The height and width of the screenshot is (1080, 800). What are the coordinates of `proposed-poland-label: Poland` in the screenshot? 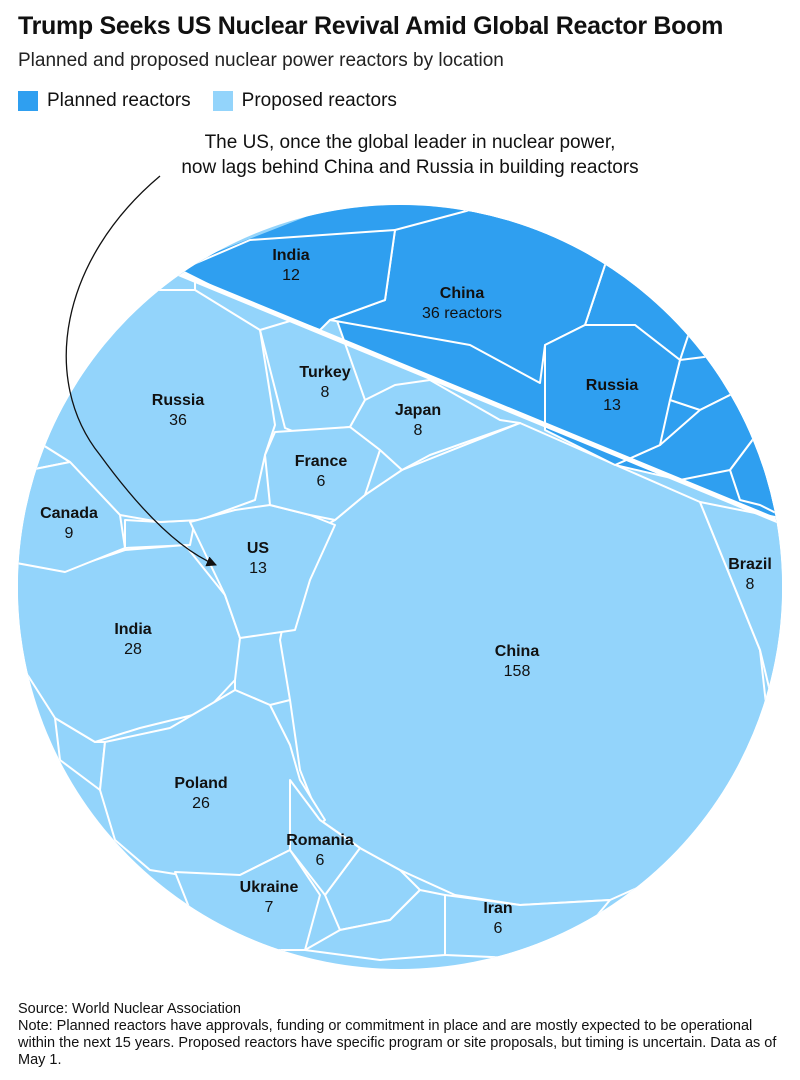 It's located at (200, 783).